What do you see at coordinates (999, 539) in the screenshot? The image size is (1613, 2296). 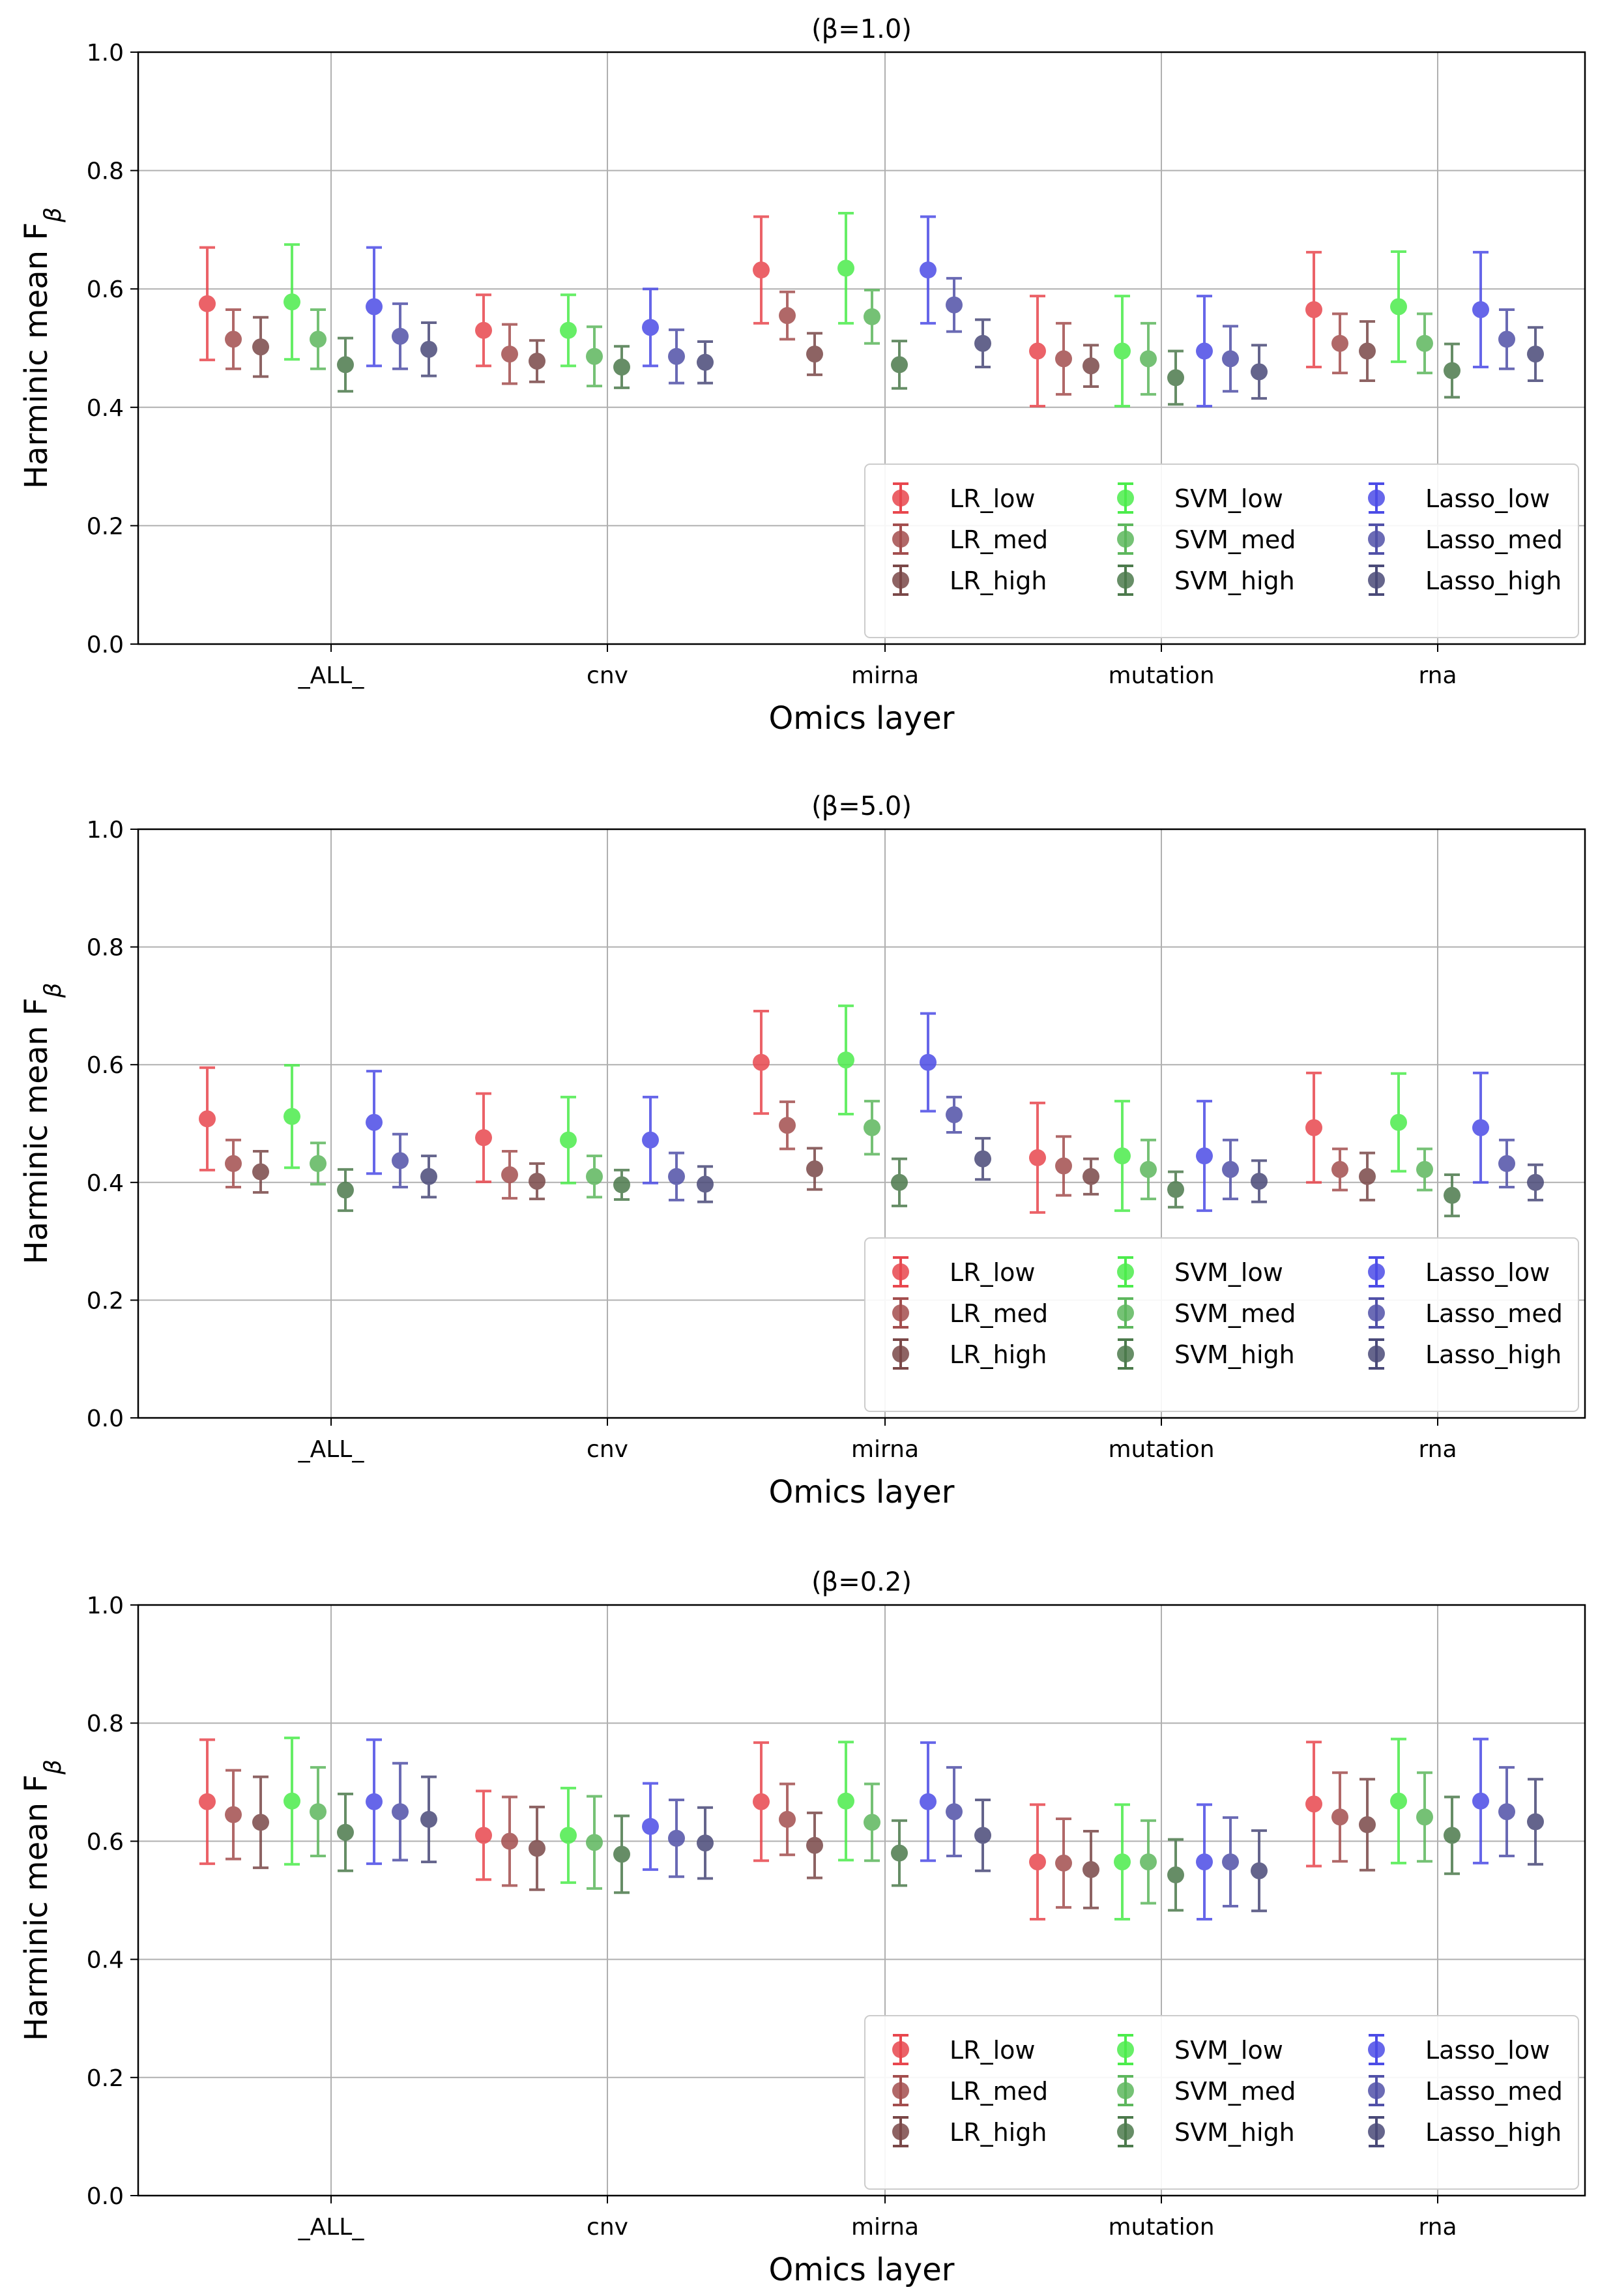 I see `legend-label: LR_med` at bounding box center [999, 539].